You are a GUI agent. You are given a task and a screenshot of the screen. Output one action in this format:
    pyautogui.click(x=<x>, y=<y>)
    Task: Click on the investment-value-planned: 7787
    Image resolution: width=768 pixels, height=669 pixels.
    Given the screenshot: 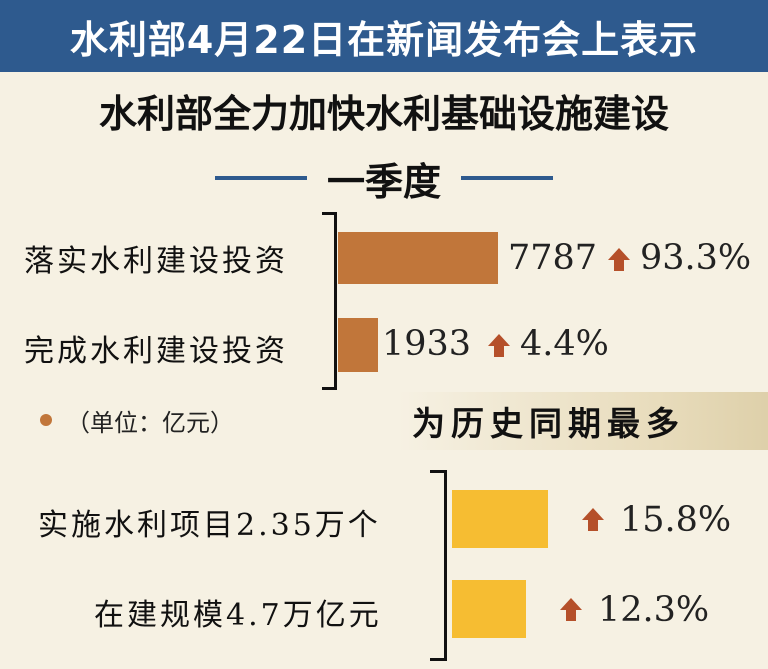 What is the action you would take?
    pyautogui.click(x=553, y=258)
    